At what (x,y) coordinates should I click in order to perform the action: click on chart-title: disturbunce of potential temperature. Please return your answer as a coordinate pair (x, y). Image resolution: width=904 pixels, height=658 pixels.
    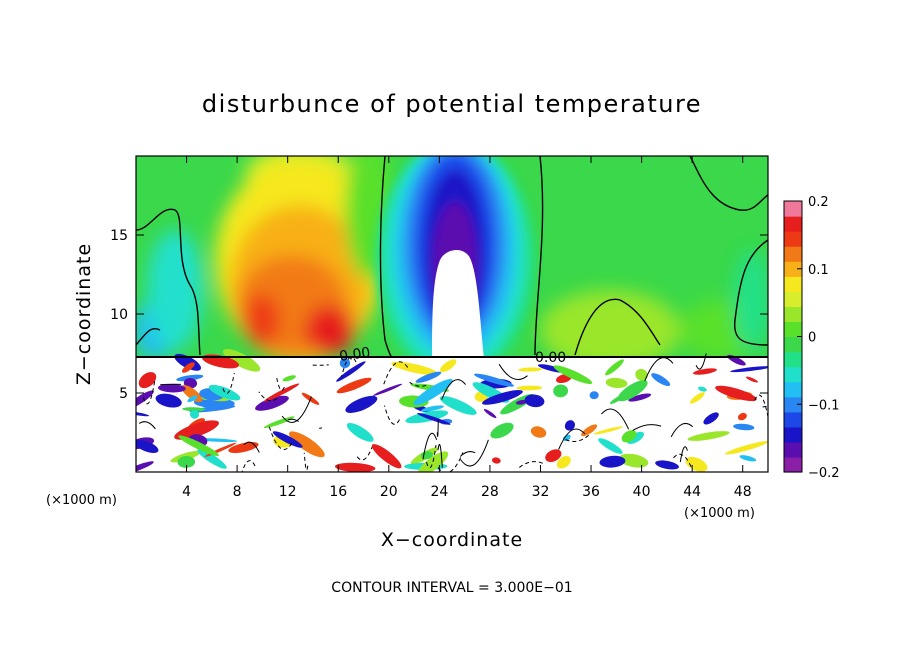
    Looking at the image, I should click on (452, 104).